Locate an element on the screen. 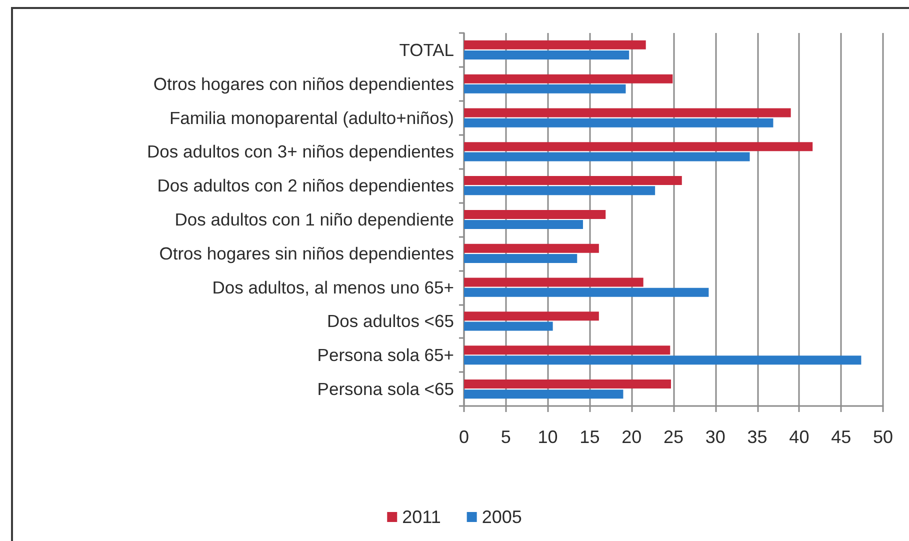 This screenshot has width=909, height=541. y-tick-label: Familia monoparental (adulto+niños) is located at coordinates (311, 118).